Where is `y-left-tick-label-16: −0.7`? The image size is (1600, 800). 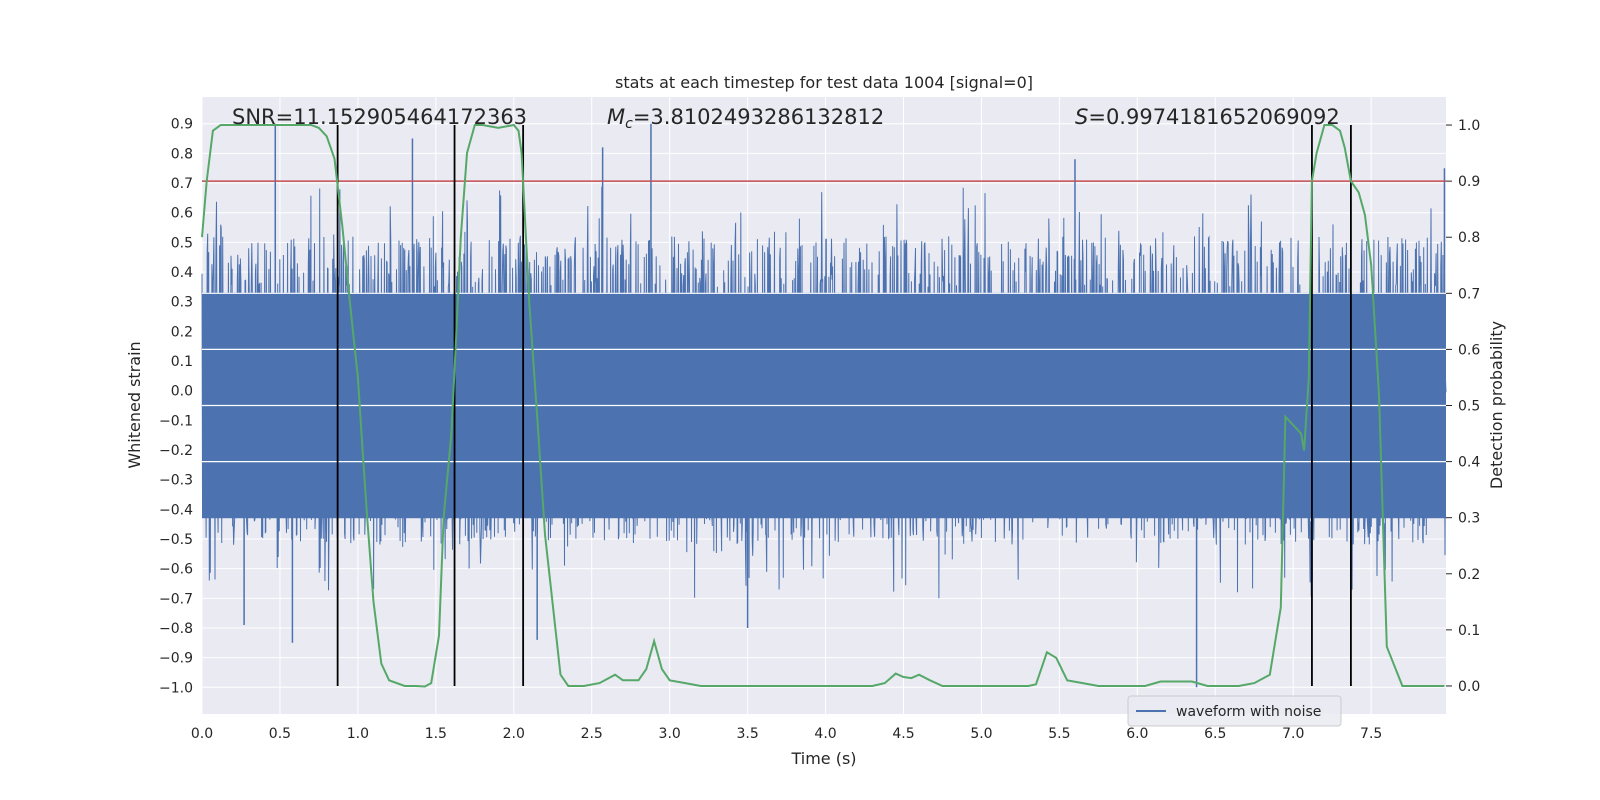 y-left-tick-label-16: −0.7 is located at coordinates (176, 599).